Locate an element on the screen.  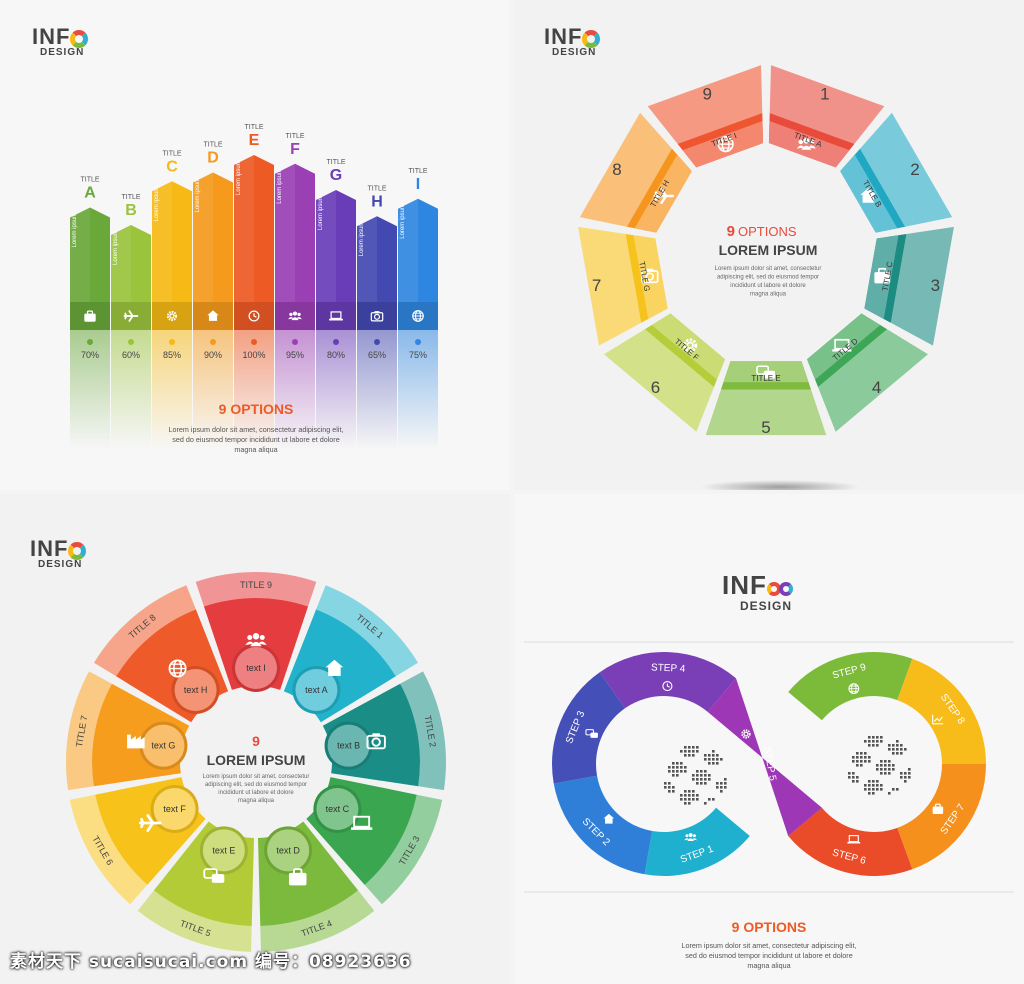
wheel-bubble-text: text A is located at coordinates (316, 690).